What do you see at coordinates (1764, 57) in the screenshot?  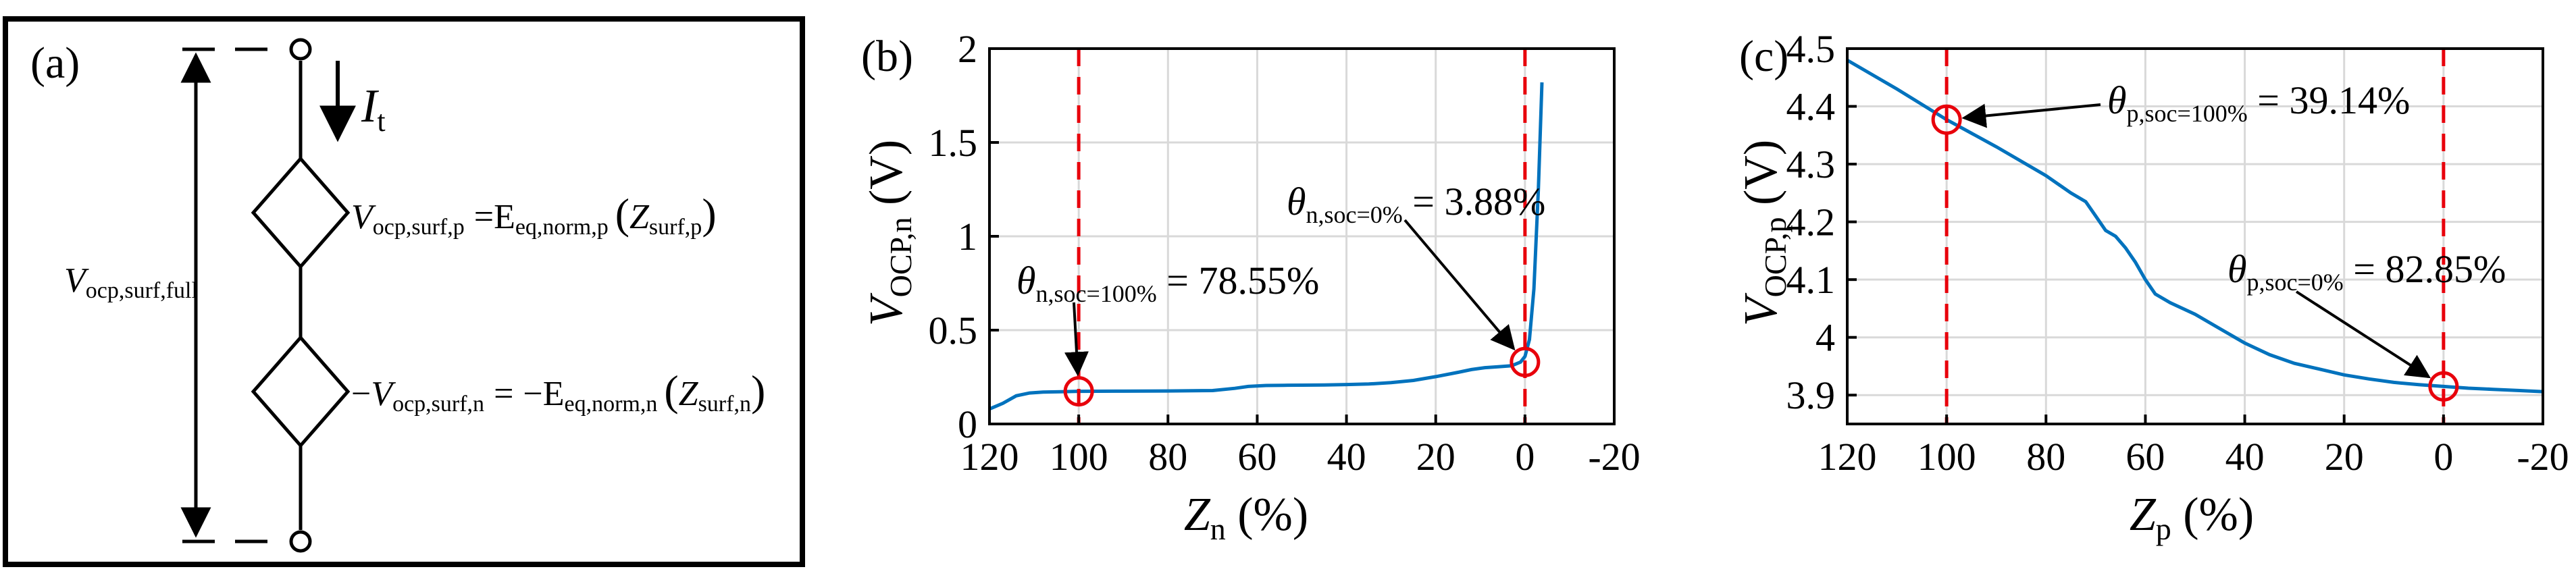 I see `panel-label-c: (c)` at bounding box center [1764, 57].